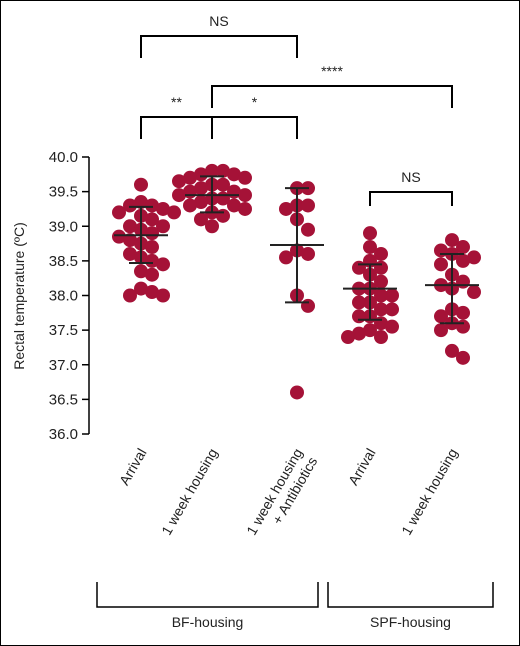  Describe the element at coordinates (63, 365) in the screenshot. I see `y-tick-label: 37.0` at that location.